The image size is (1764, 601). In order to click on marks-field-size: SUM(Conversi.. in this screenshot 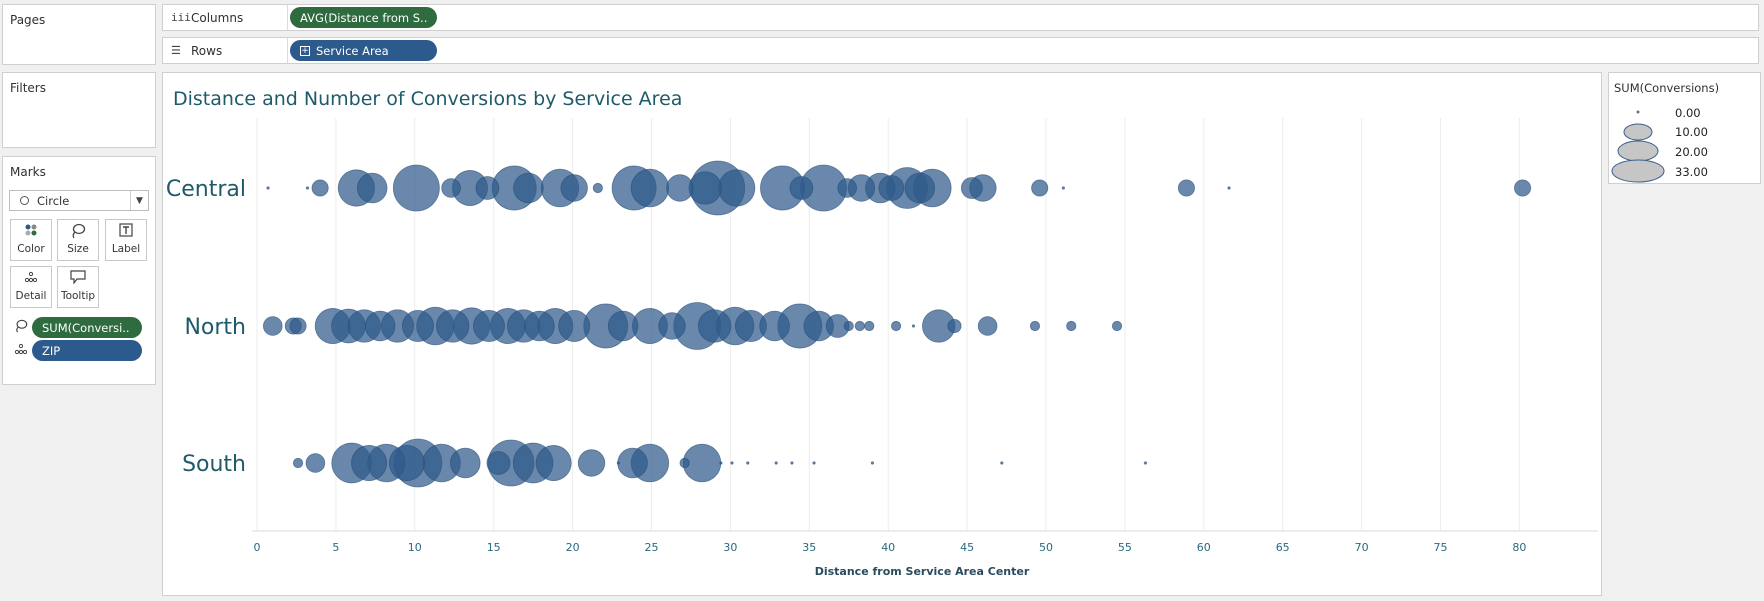, I will do `click(78, 327)`.